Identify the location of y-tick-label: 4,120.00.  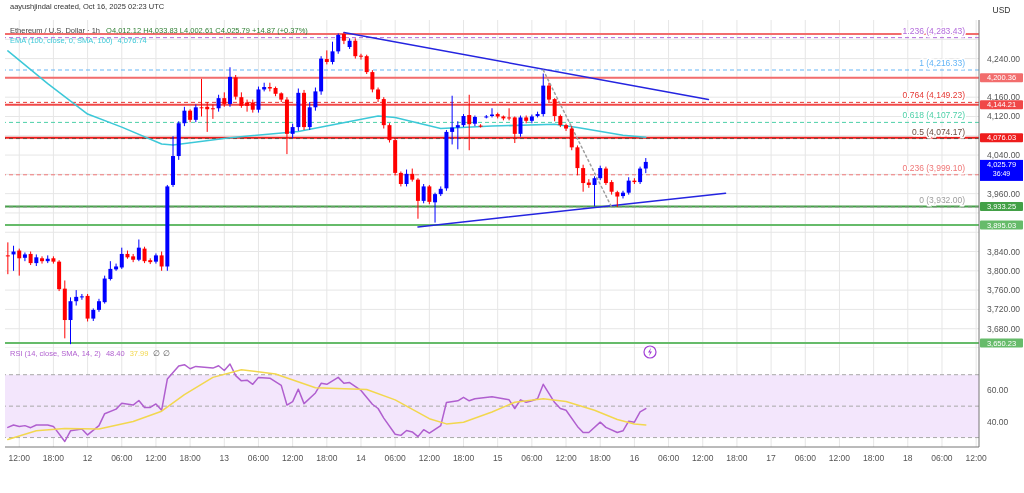
(1004, 116).